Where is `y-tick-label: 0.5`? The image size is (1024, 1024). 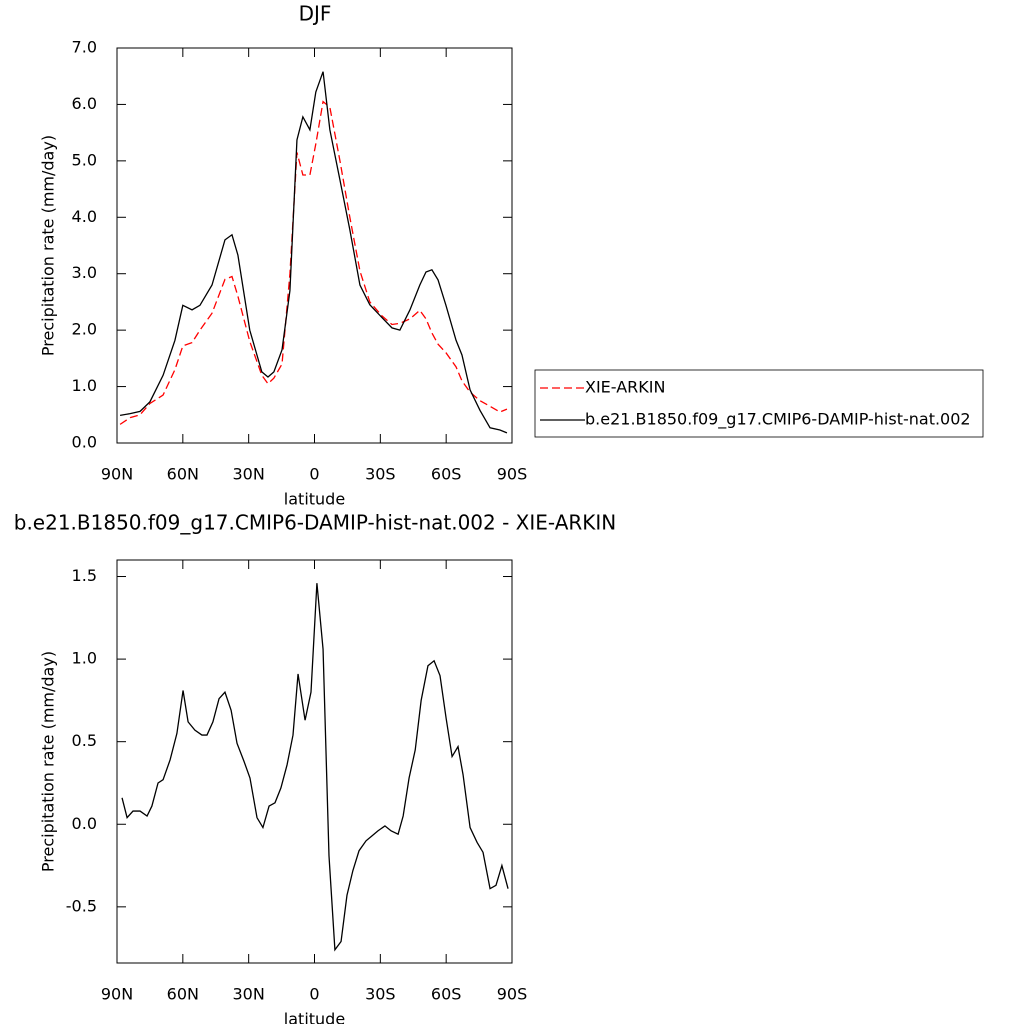 y-tick-label: 0.5 is located at coordinates (84, 740).